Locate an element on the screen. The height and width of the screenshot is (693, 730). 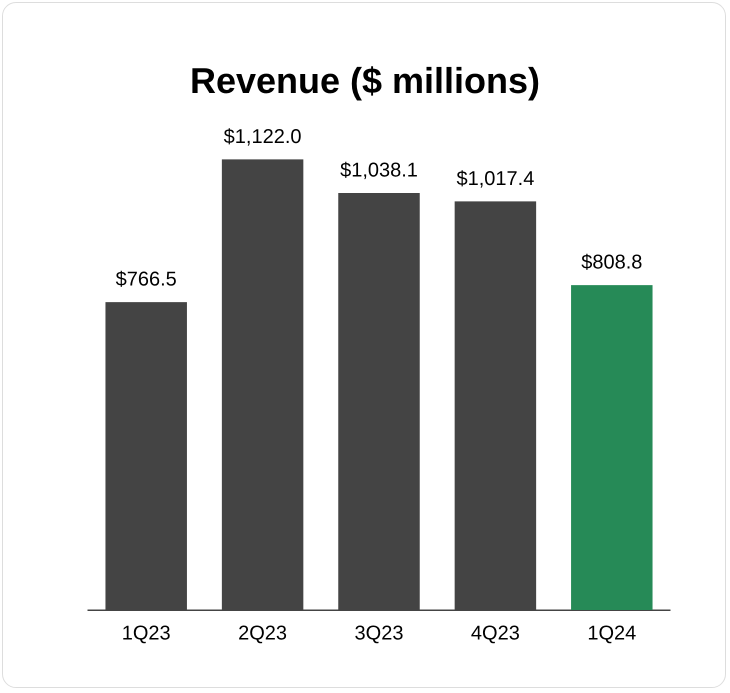
data-label: $766.5 is located at coordinates (146, 279).